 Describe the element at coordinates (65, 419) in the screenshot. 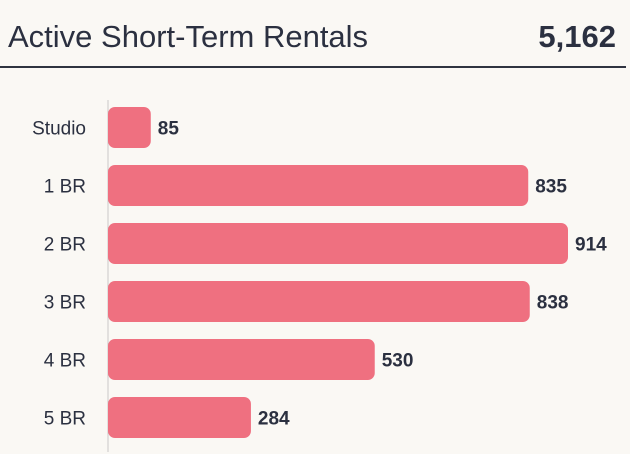

I see `category-label: 5 BR` at that location.